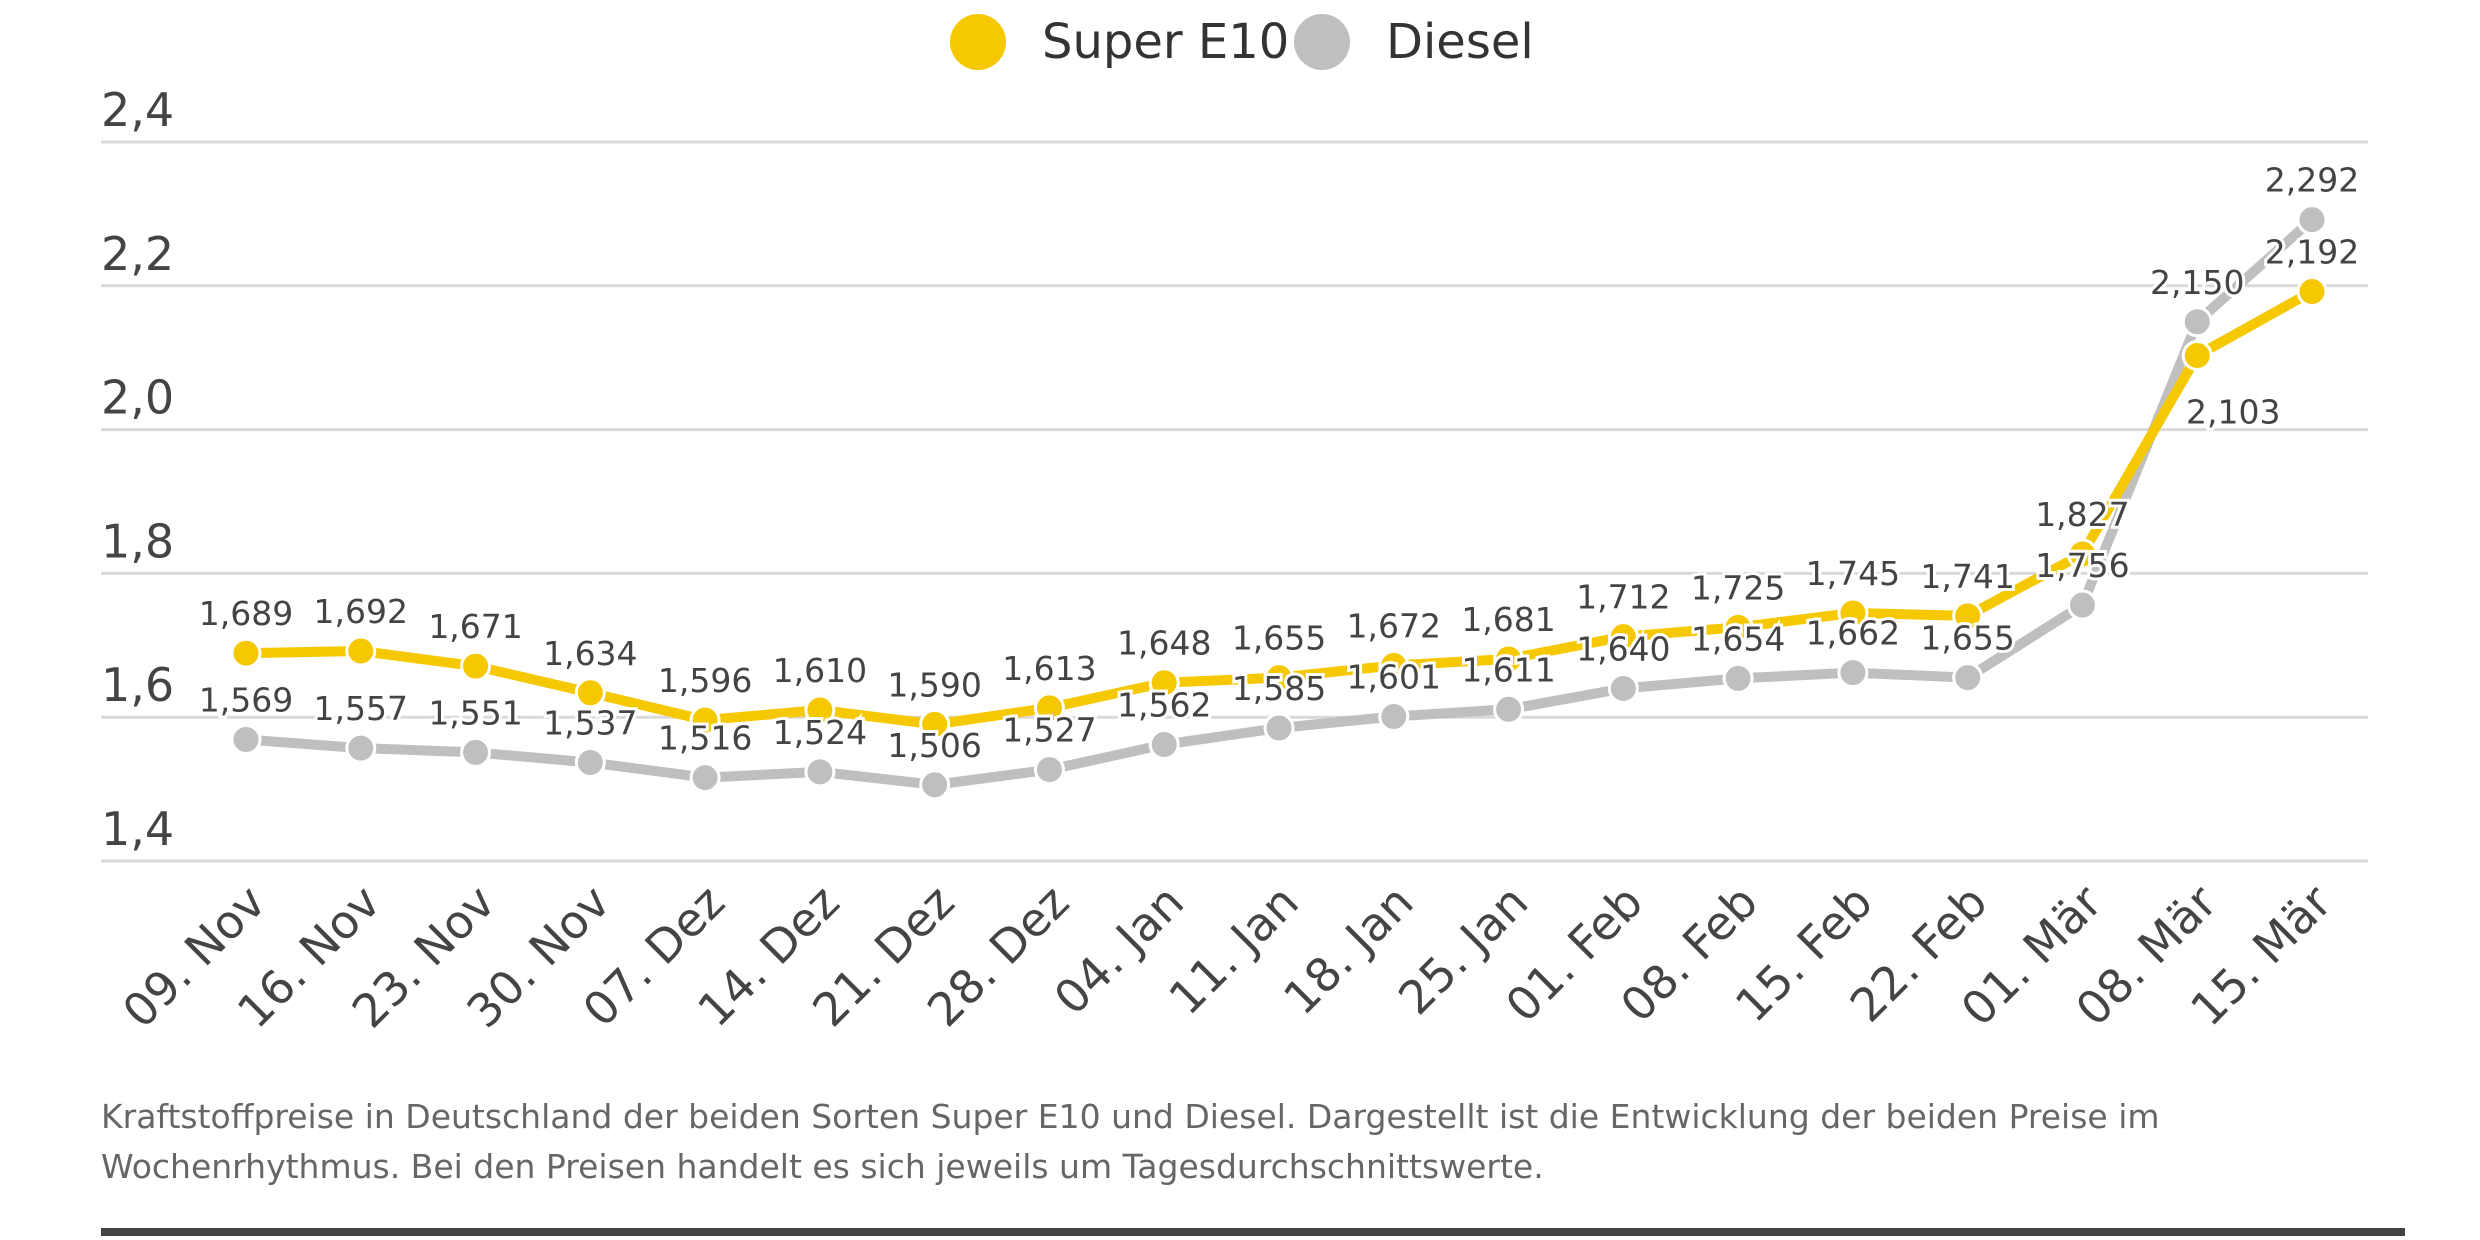 Image resolution: width=2480 pixels, height=1240 pixels. I want to click on data-label: 1,634, so click(590, 653).